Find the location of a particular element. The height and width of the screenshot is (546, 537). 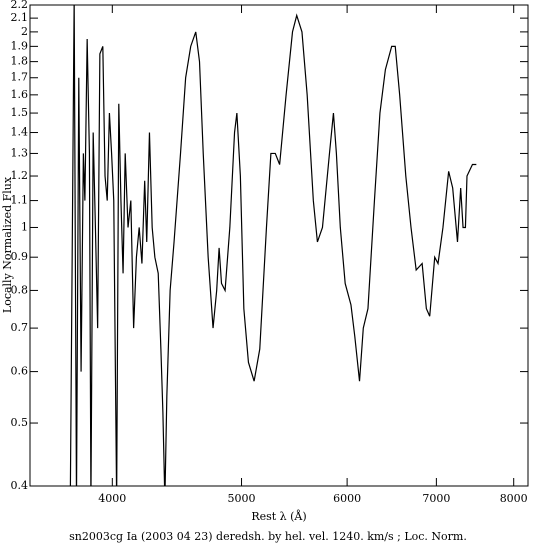

y-tick-label: 0.8 is located at coordinates (20, 289).